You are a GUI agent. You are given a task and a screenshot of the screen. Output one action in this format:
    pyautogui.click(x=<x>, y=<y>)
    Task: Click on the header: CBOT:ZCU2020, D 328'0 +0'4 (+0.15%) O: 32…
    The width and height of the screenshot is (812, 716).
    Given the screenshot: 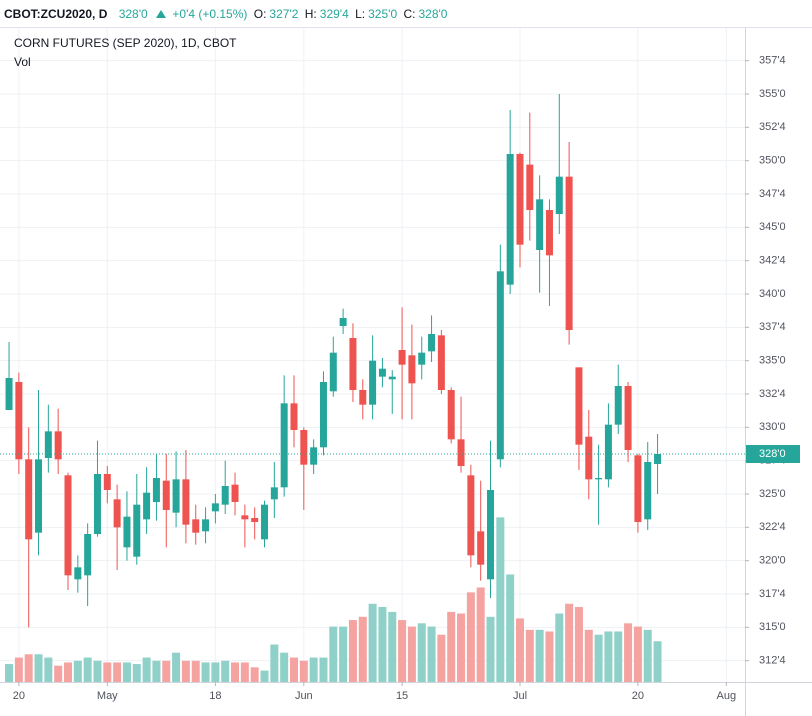 What is the action you would take?
    pyautogui.click(x=406, y=14)
    